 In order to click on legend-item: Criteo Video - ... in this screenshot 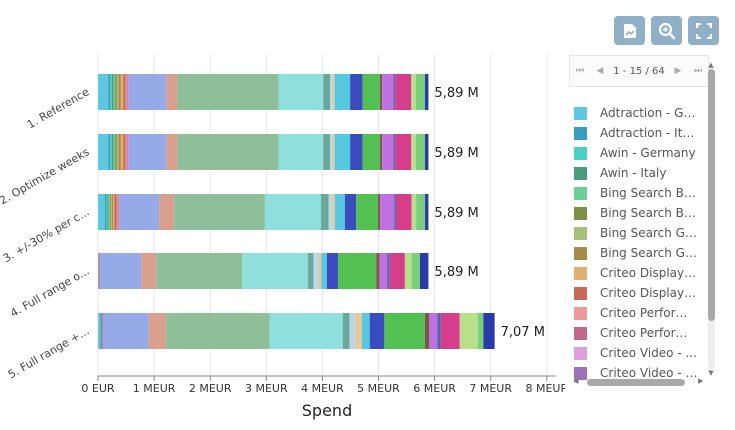, I will do `click(639, 353)`.